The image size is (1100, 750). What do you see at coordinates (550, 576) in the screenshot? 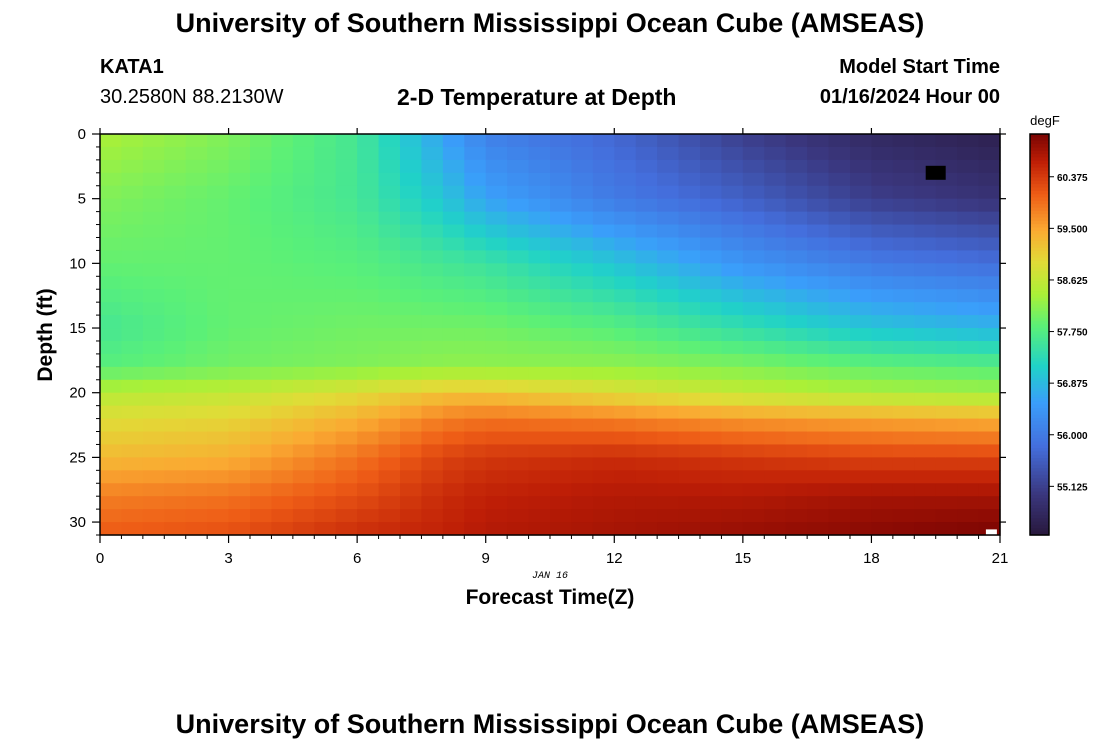
I see `date-label: JAN 16` at bounding box center [550, 576].